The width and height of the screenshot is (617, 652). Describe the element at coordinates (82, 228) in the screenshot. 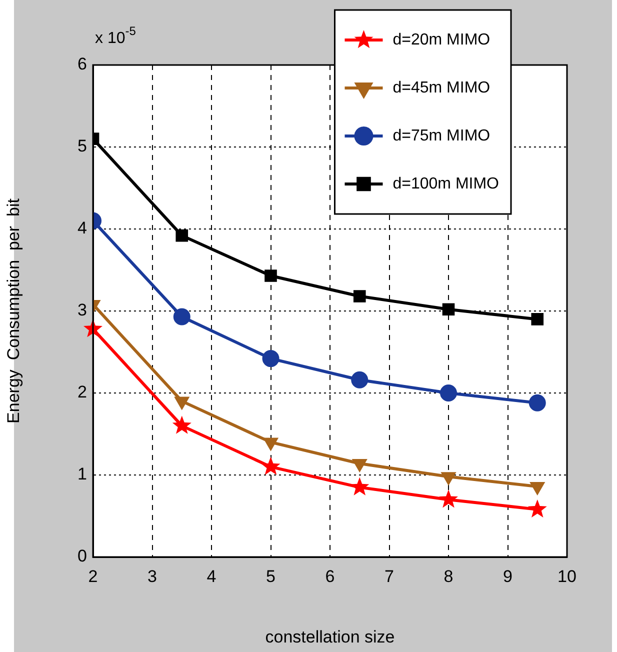

I see `y-tick-label: 4` at that location.